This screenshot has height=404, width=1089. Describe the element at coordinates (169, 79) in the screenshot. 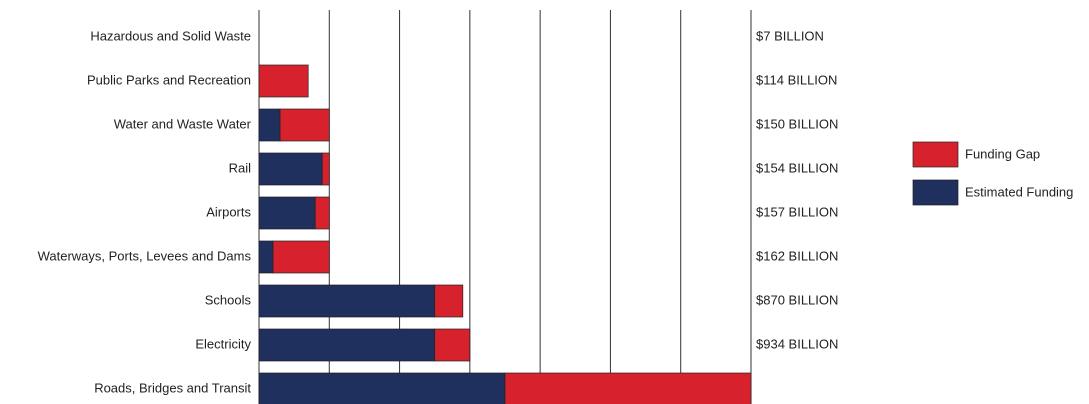

I see `category-label: Public Parks and Recreation` at that location.